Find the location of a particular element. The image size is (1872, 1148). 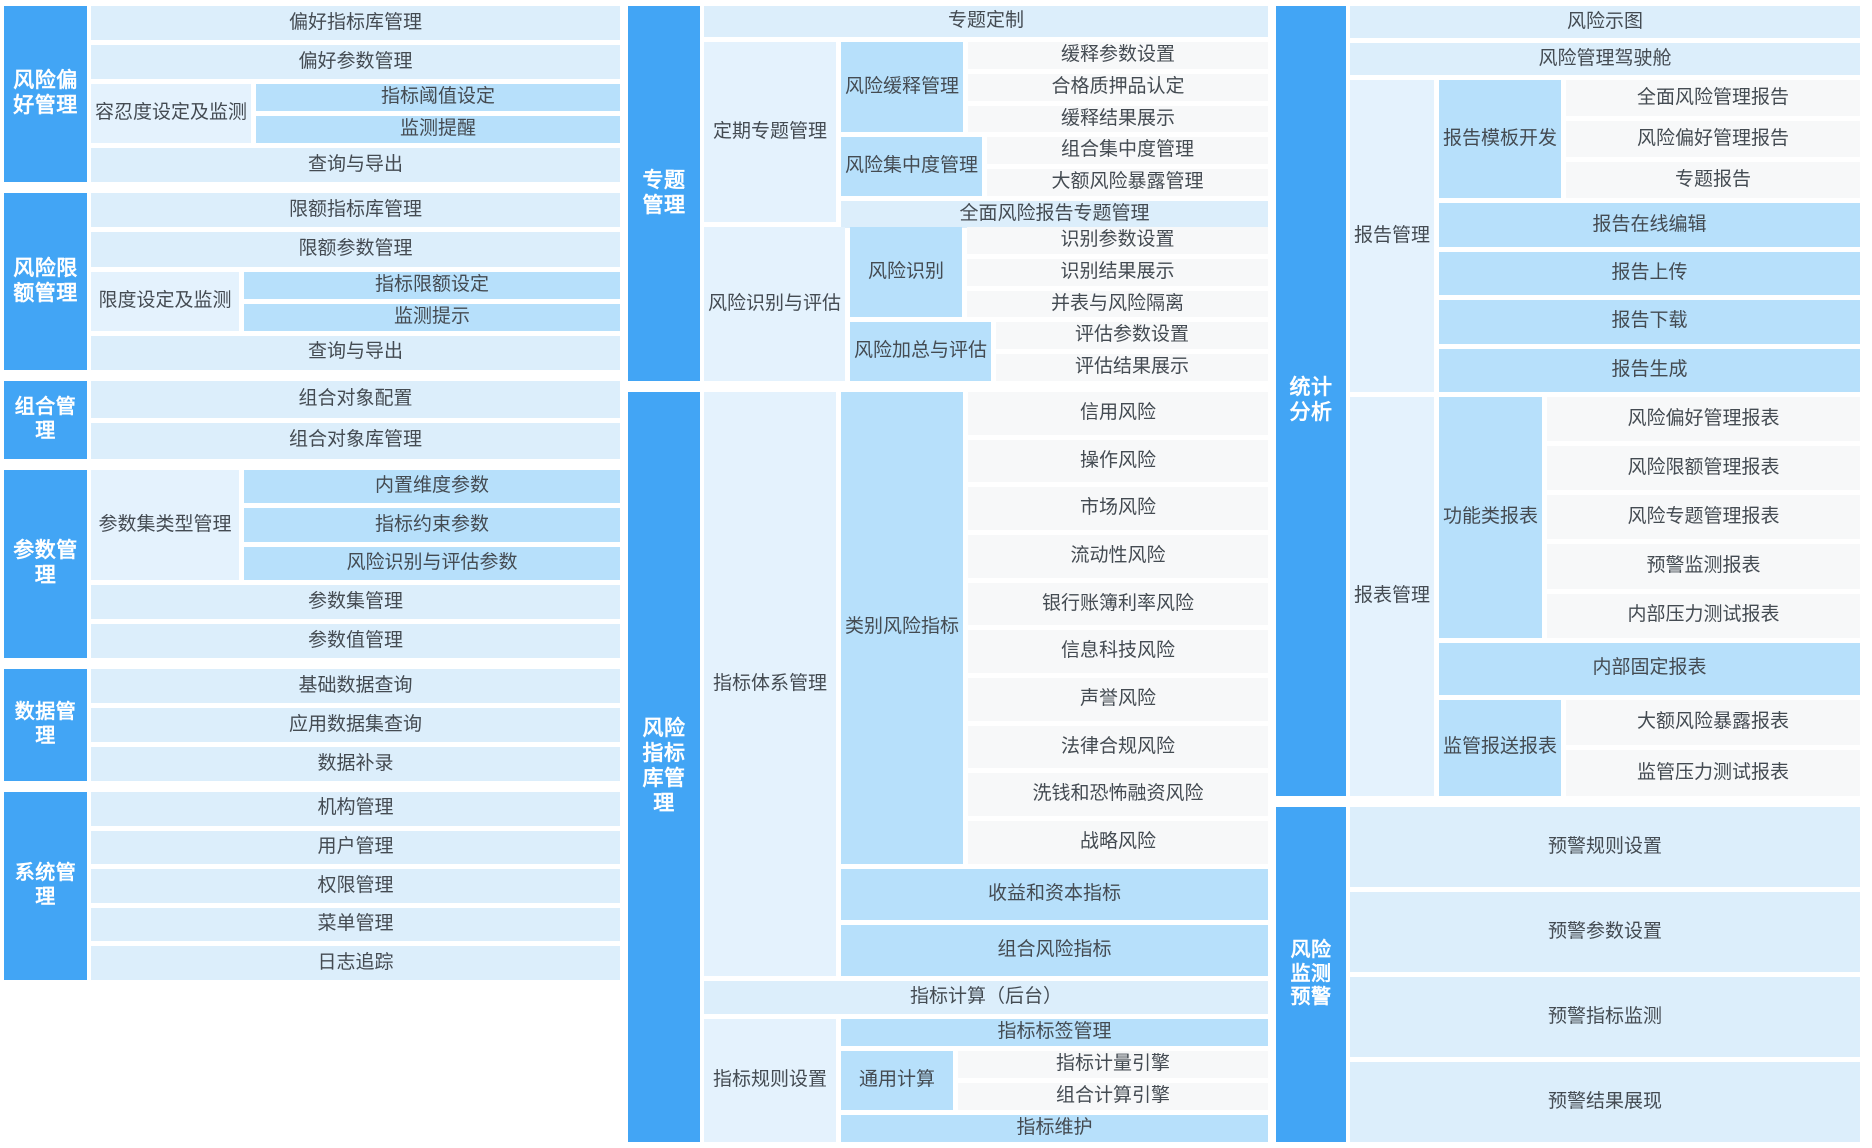

item-basic-data-query: 基础数据查询 is located at coordinates (355, 686).